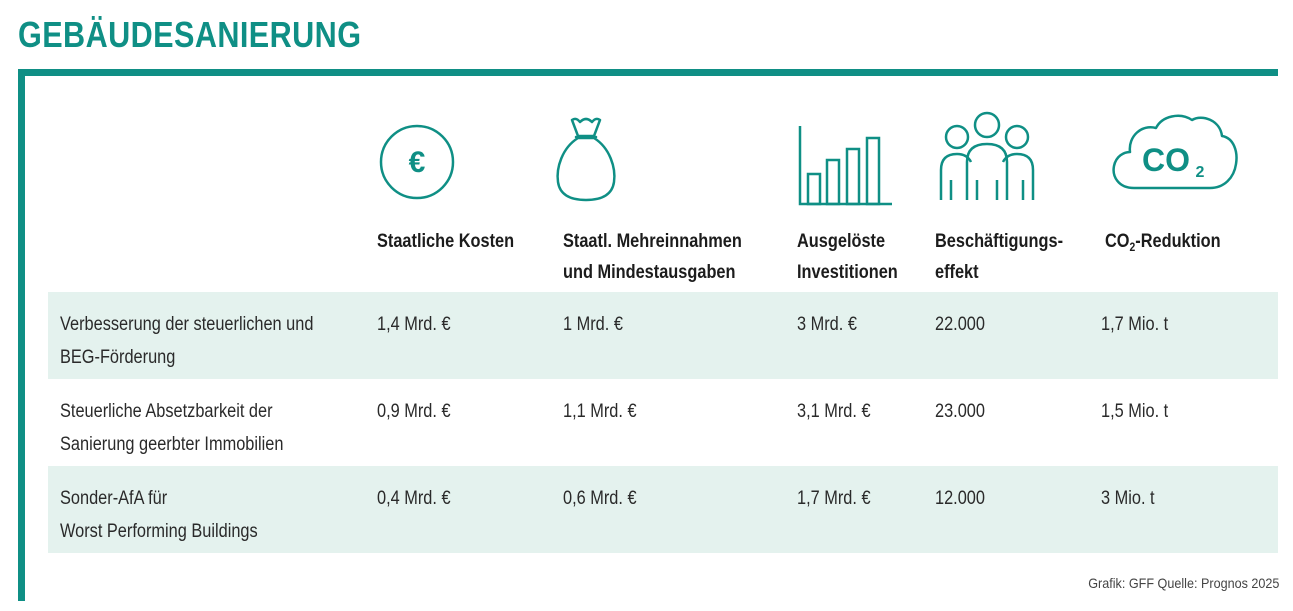  What do you see at coordinates (845, 166) in the screenshot?
I see `bar-chart-icon` at bounding box center [845, 166].